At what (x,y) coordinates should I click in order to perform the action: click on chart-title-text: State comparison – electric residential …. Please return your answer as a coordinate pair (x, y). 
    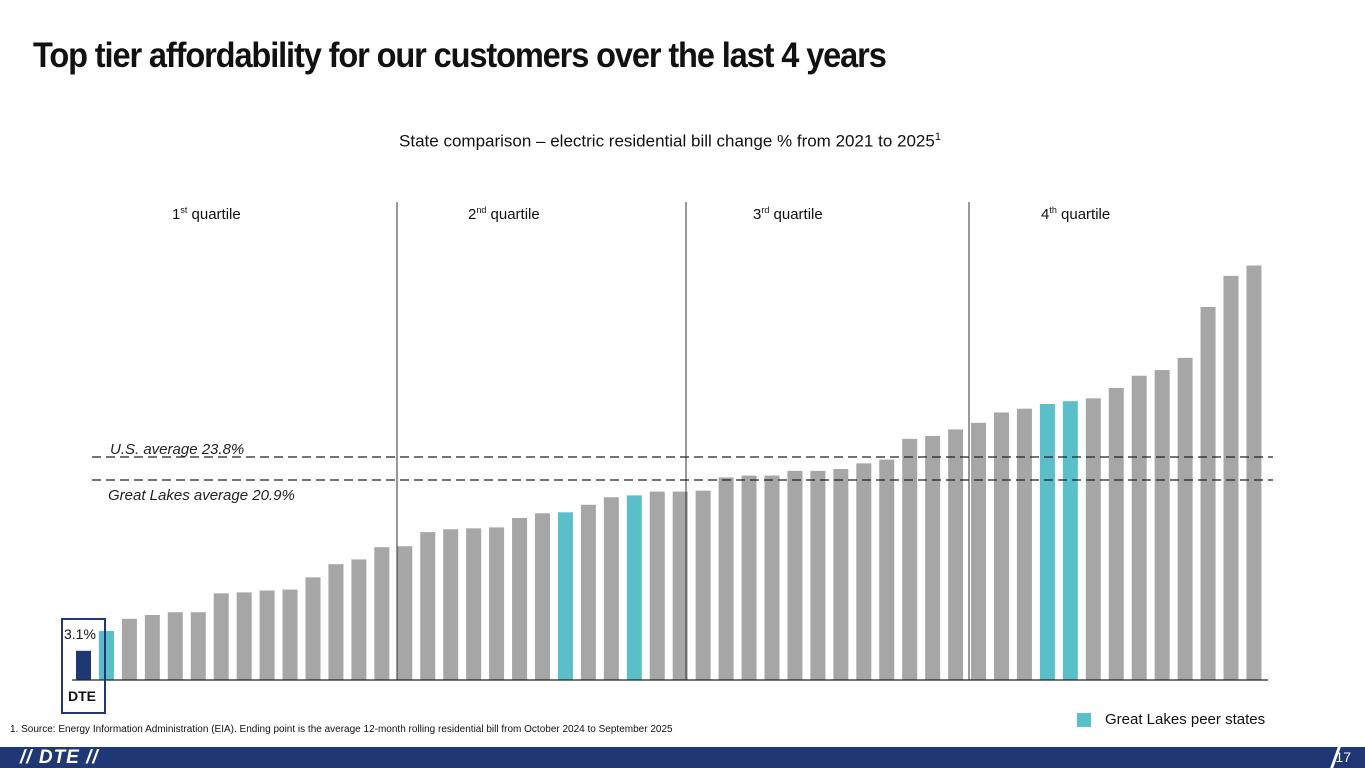
    Looking at the image, I should click on (667, 141).